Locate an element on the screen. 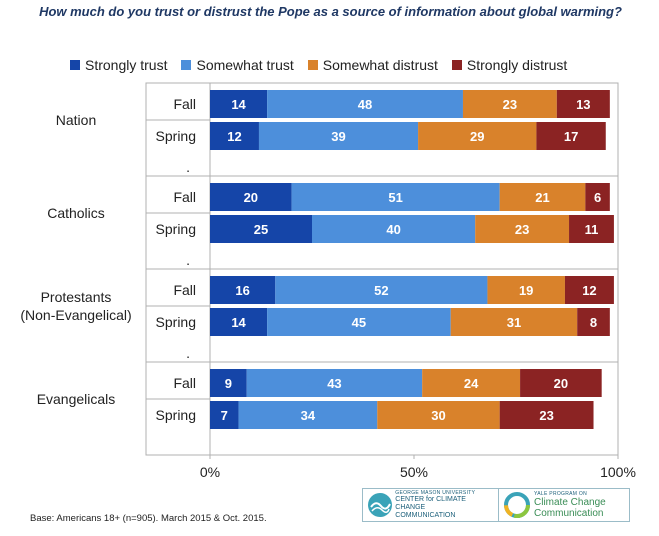  data-label: 11 is located at coordinates (592, 229).